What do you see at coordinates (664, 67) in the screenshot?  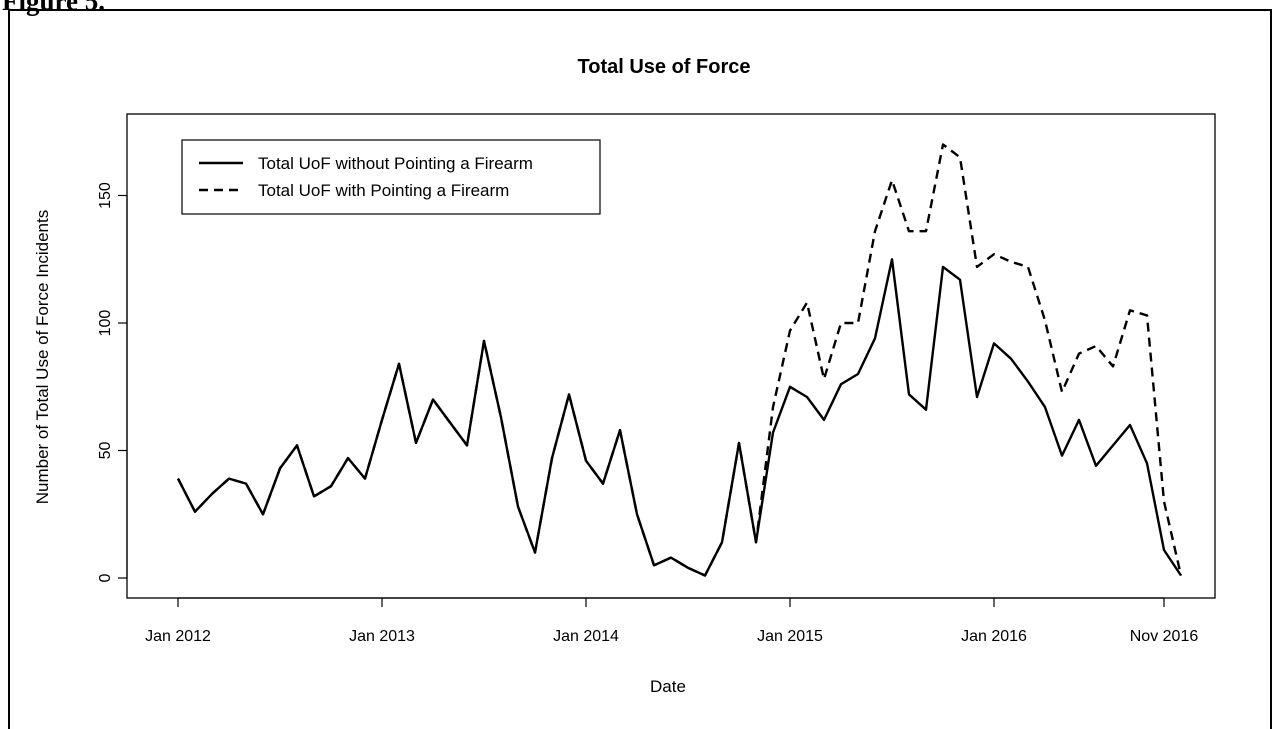 I see `chart-title: Total Use of Force` at bounding box center [664, 67].